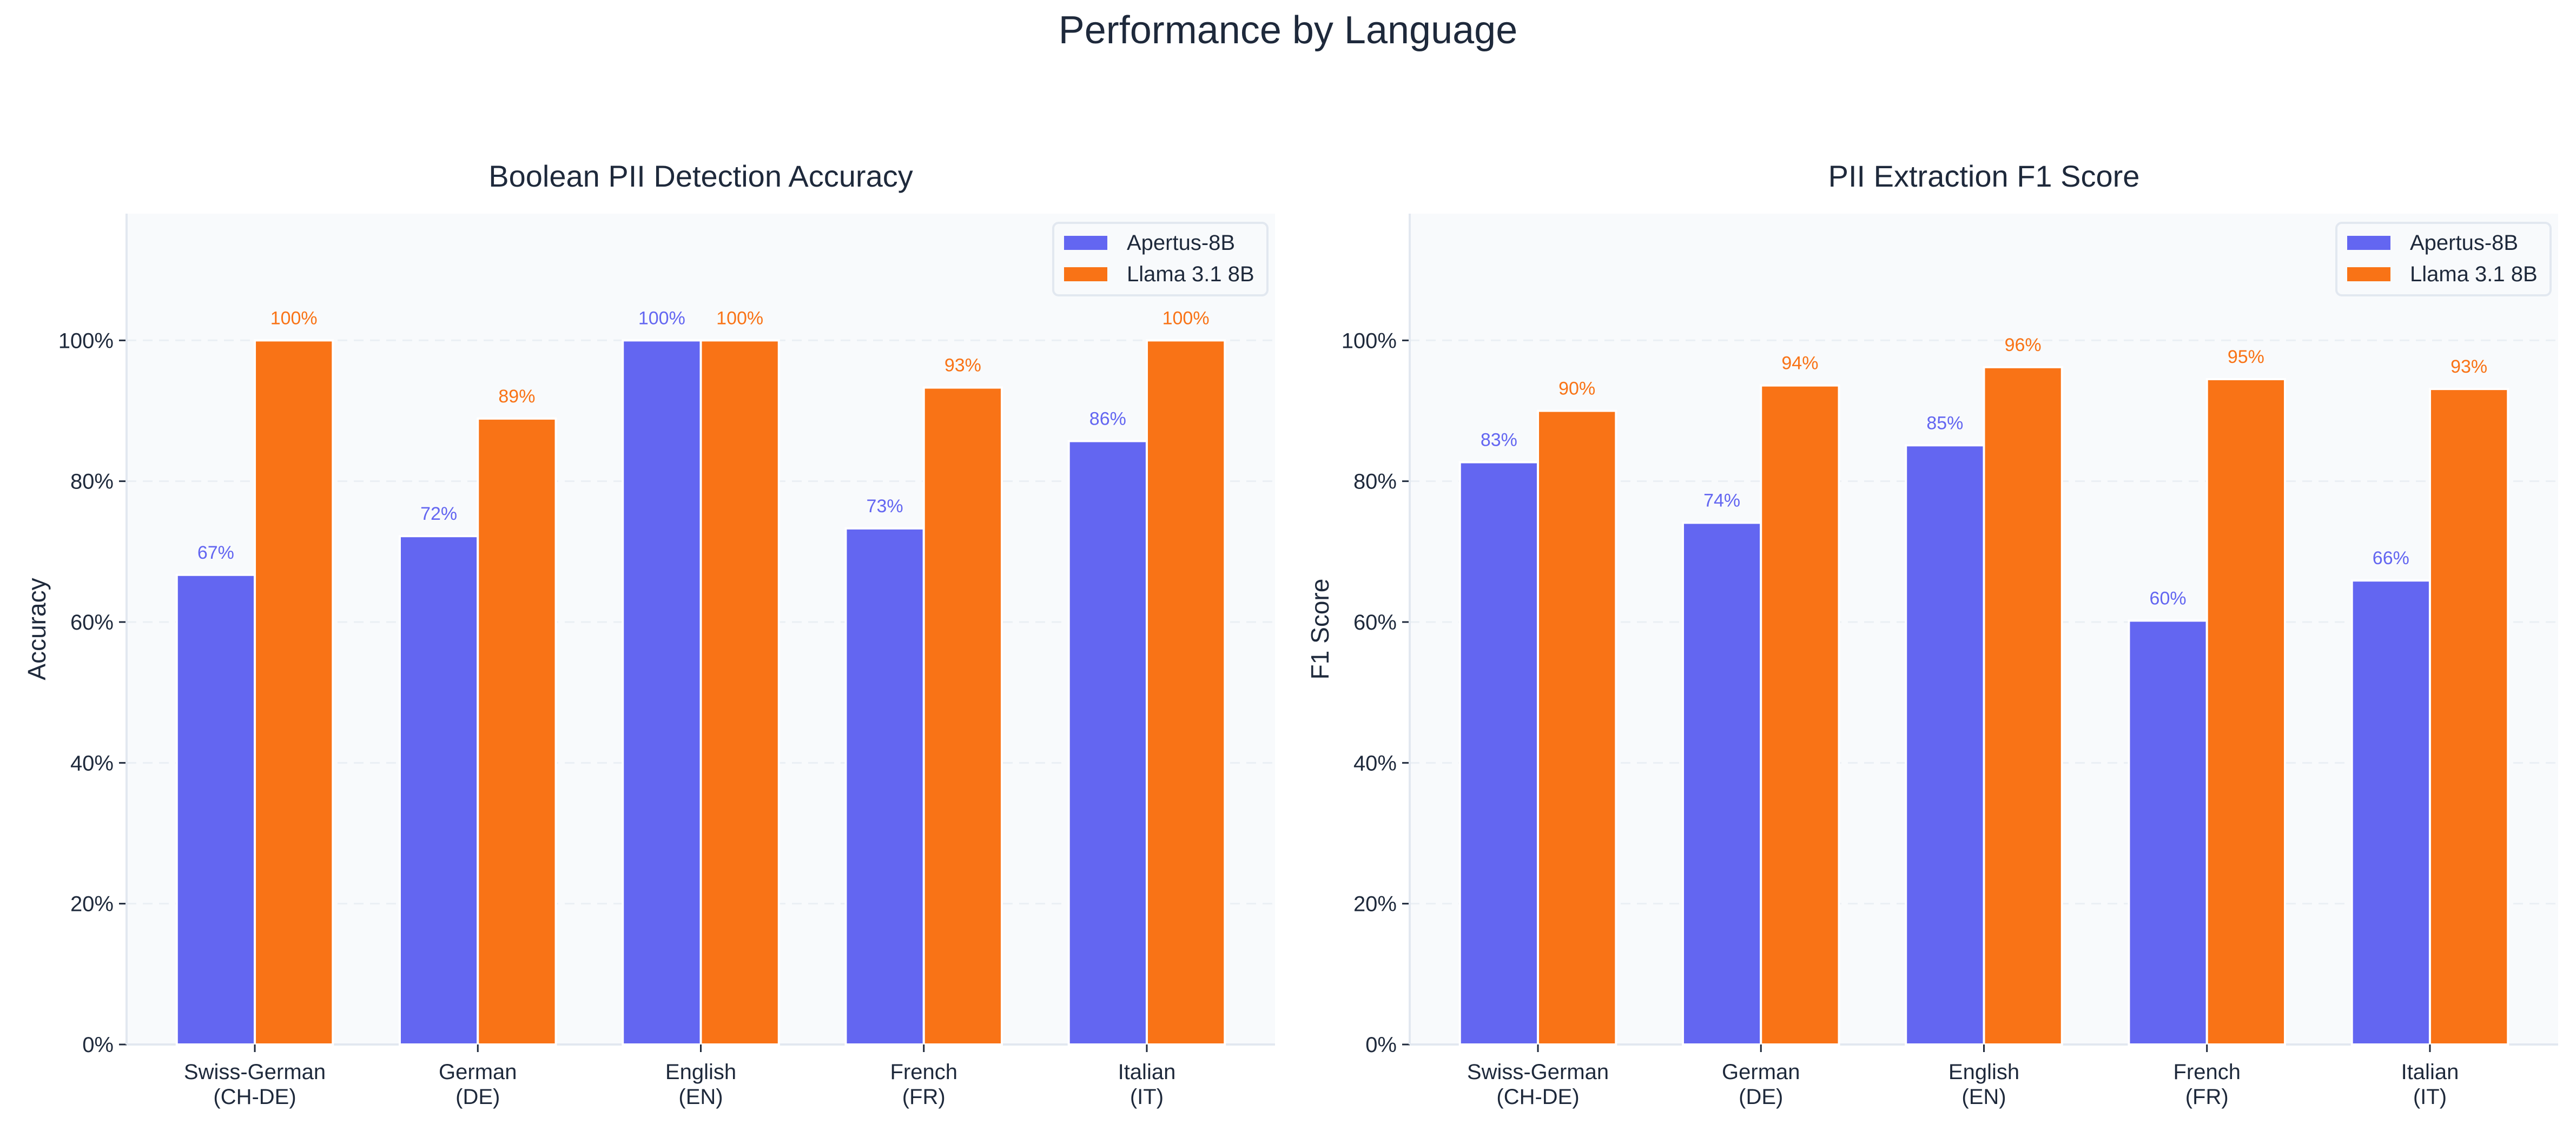 This screenshot has width=2576, height=1124. What do you see at coordinates (1288, 30) in the screenshot?
I see `figure-title: Performance by Language` at bounding box center [1288, 30].